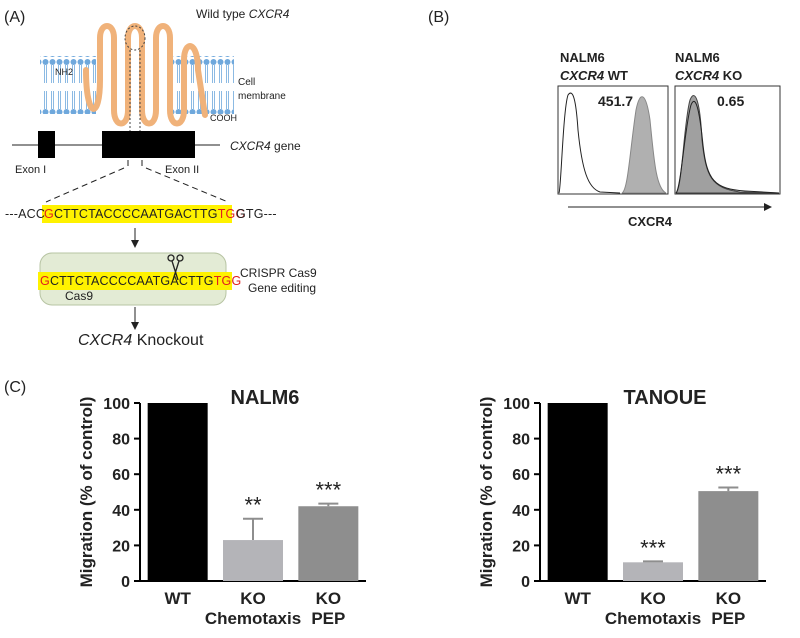 The height and width of the screenshot is (638, 800). Describe the element at coordinates (30, 170) in the screenshot. I see `exon-label: Exon I` at that location.